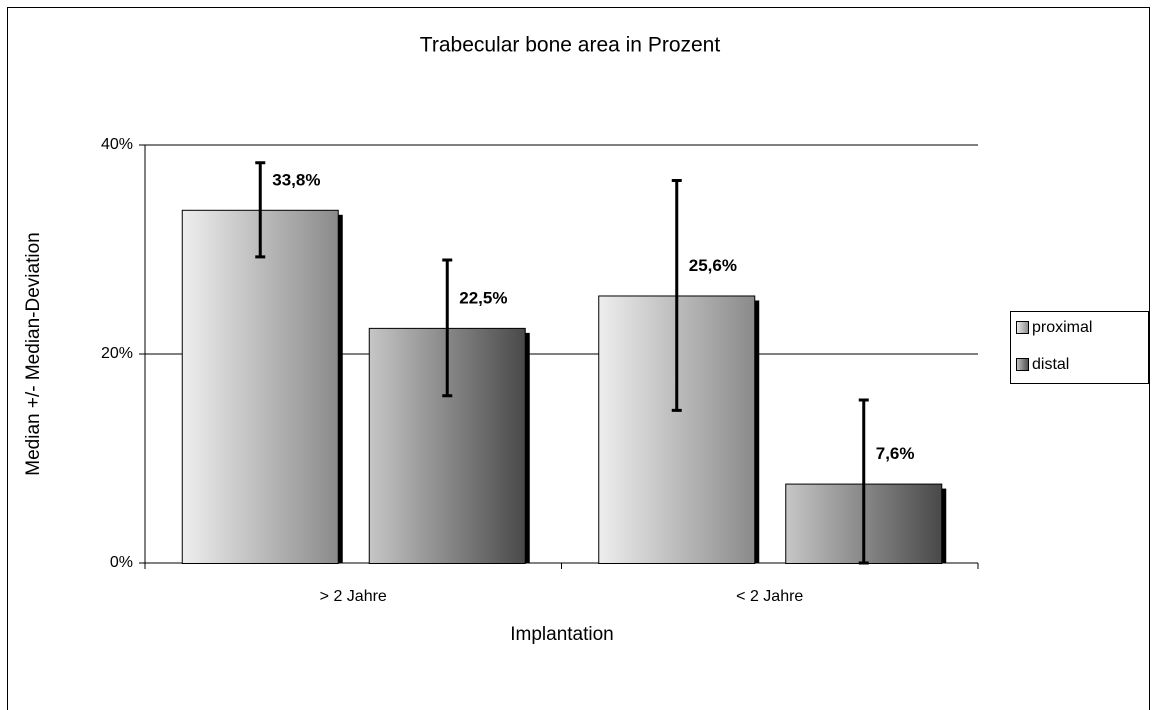  Describe the element at coordinates (117, 353) in the screenshot. I see `y-tick-label: 20%` at that location.